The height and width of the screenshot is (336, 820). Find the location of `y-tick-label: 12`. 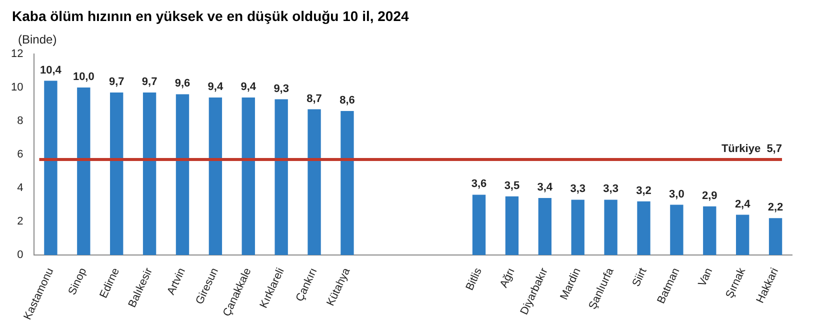

y-tick-label: 12 is located at coordinates (17, 54).